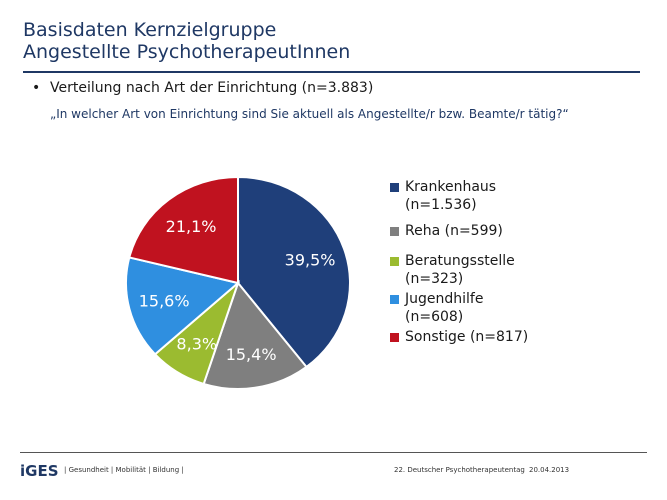  Describe the element at coordinates (164, 301) in the screenshot. I see `slice-label: 15,6%` at that location.